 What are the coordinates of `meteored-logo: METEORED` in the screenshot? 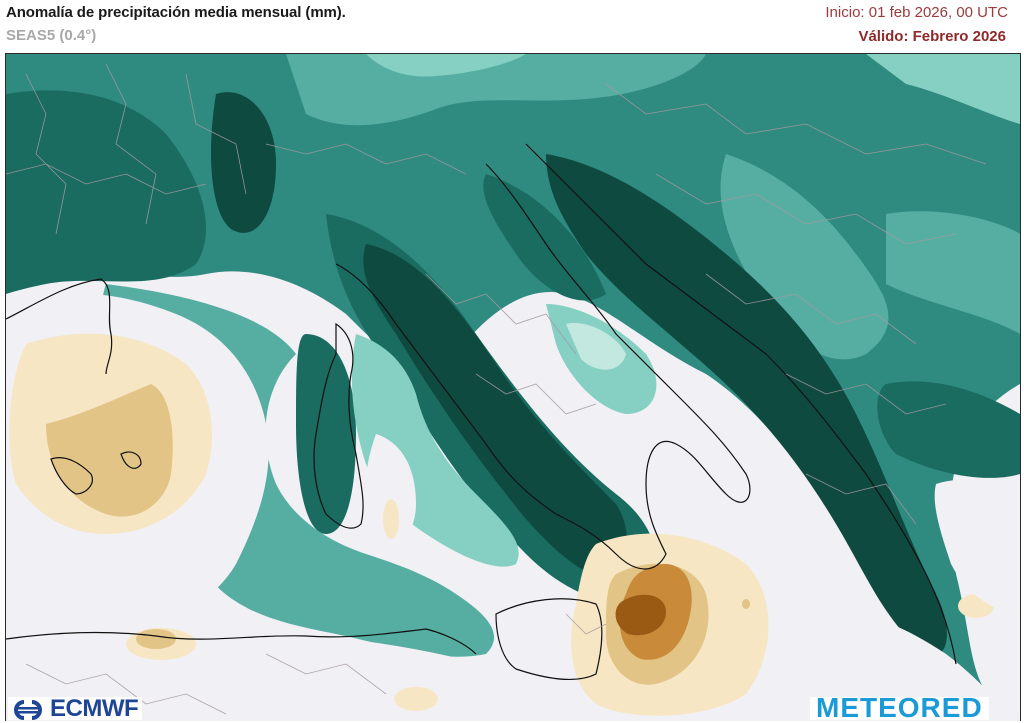 It's located at (899, 707).